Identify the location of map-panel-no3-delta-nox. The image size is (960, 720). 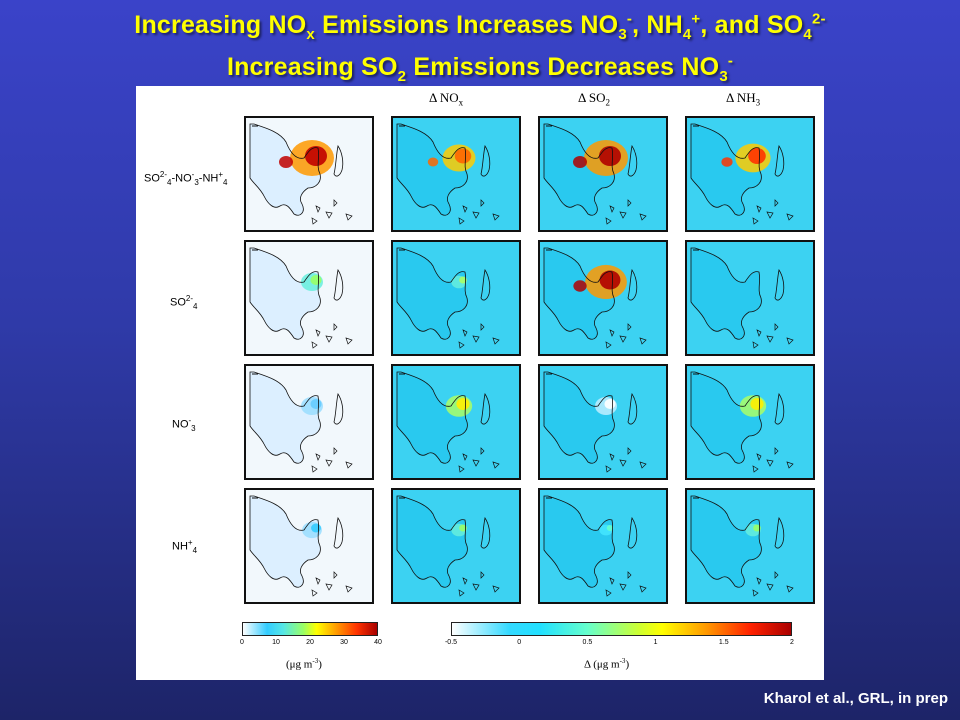
(456, 422).